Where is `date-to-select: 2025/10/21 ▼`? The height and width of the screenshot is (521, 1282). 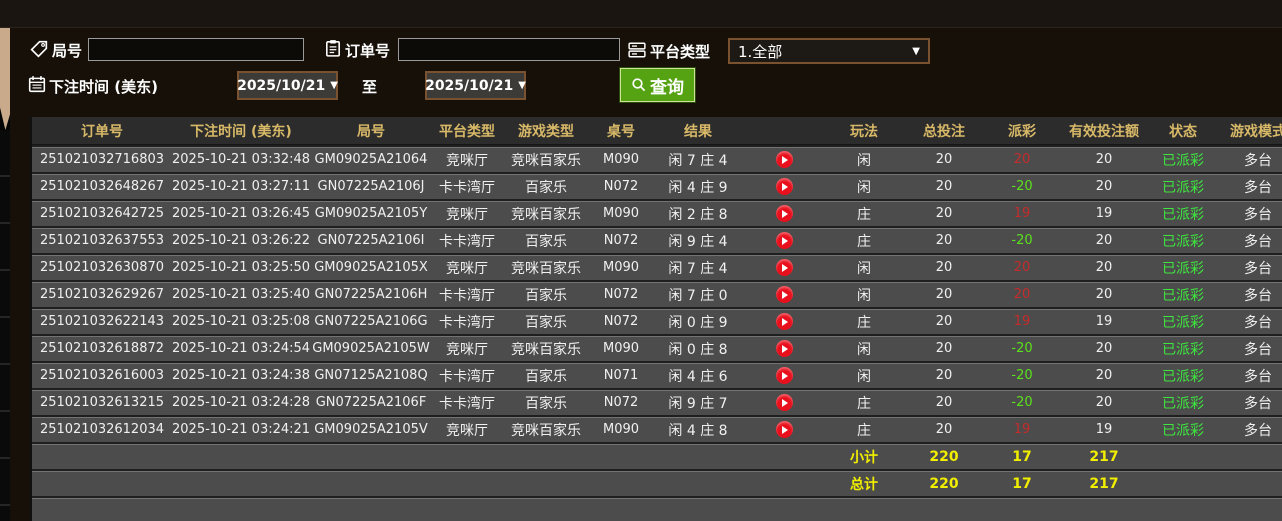
date-to-select: 2025/10/21 ▼ is located at coordinates (475, 85).